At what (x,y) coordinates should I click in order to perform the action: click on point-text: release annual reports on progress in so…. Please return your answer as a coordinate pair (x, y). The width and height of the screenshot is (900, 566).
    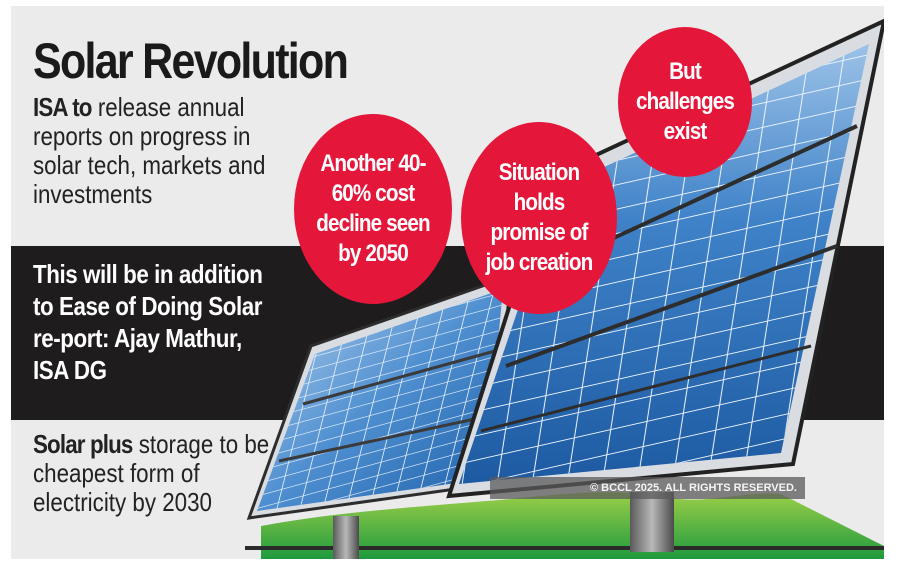
    Looking at the image, I should click on (149, 150).